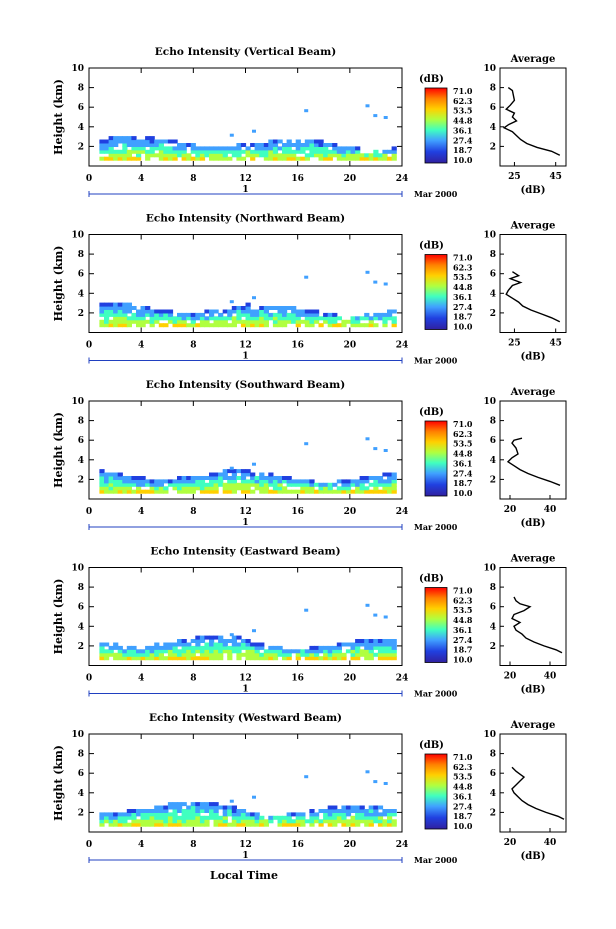 The height and width of the screenshot is (929, 616). What do you see at coordinates (493, 422) in the screenshot?
I see `avg-y-tick-label: 8` at bounding box center [493, 422].